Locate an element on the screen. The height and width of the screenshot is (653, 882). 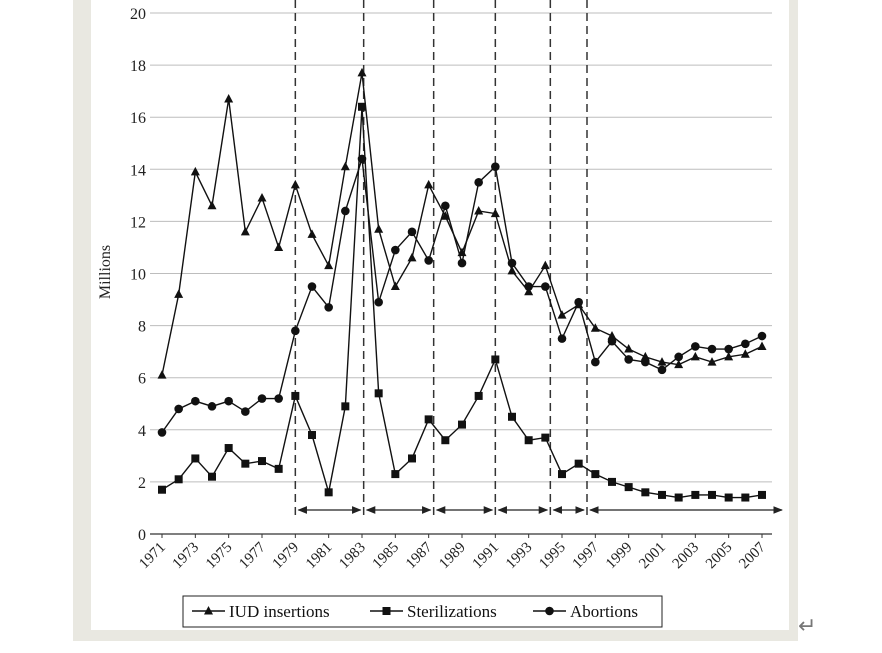
legend-label: Sterilizations is located at coordinates (452, 611).